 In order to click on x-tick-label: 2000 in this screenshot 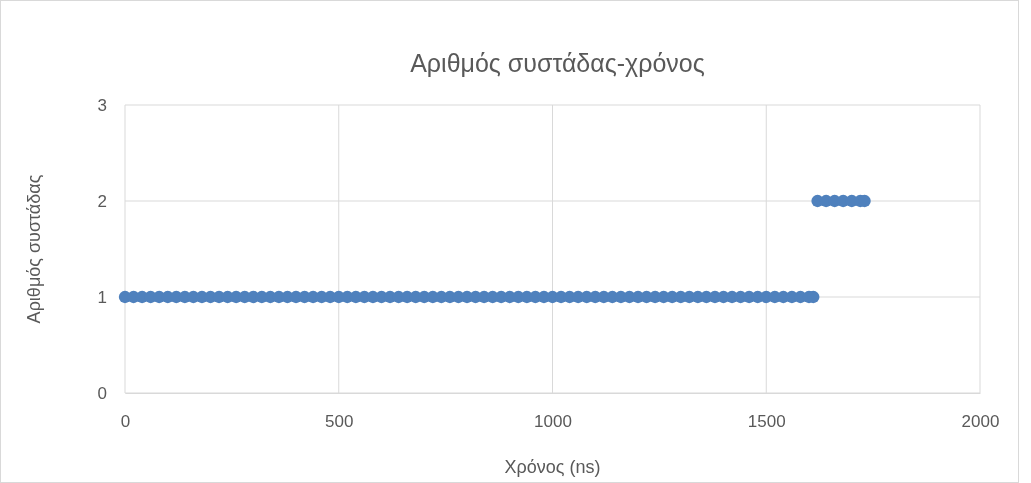, I will do `click(980, 422)`.